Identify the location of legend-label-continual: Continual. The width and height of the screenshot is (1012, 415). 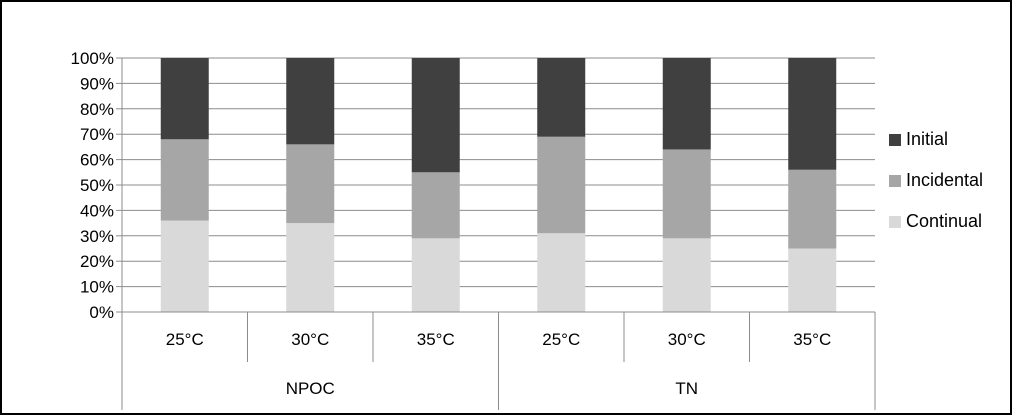
(944, 221).